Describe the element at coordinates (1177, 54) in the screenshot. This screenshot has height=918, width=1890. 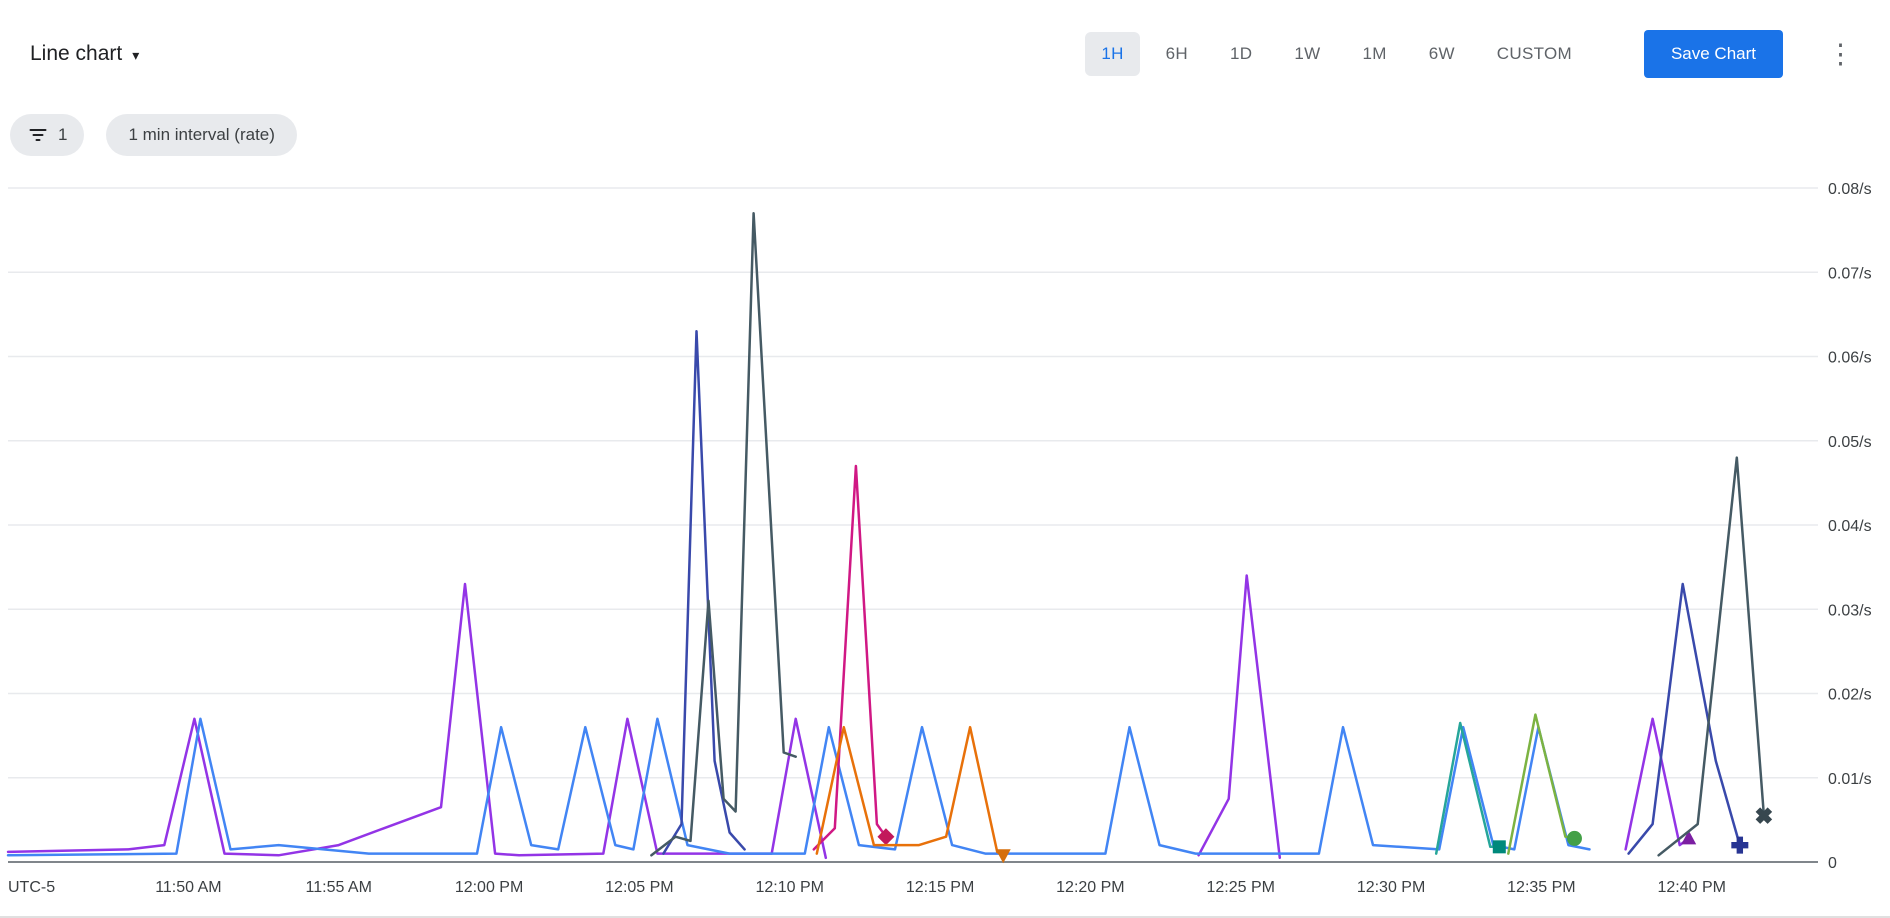
I see `time-range-6h: 6H` at that location.